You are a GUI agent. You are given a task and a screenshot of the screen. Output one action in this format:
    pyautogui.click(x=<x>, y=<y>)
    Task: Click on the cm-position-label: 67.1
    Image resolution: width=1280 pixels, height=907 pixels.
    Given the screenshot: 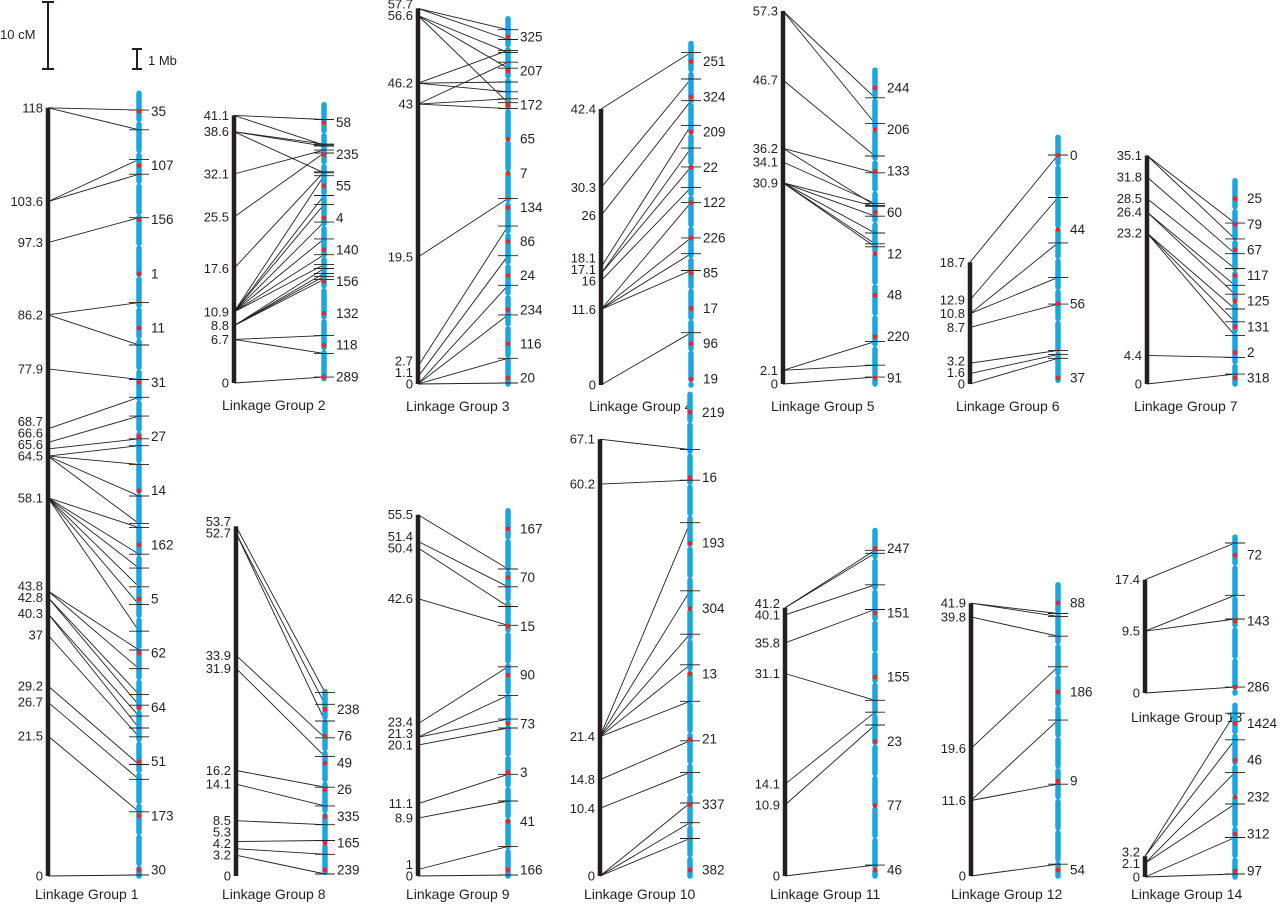 What is the action you would take?
    pyautogui.click(x=582, y=439)
    